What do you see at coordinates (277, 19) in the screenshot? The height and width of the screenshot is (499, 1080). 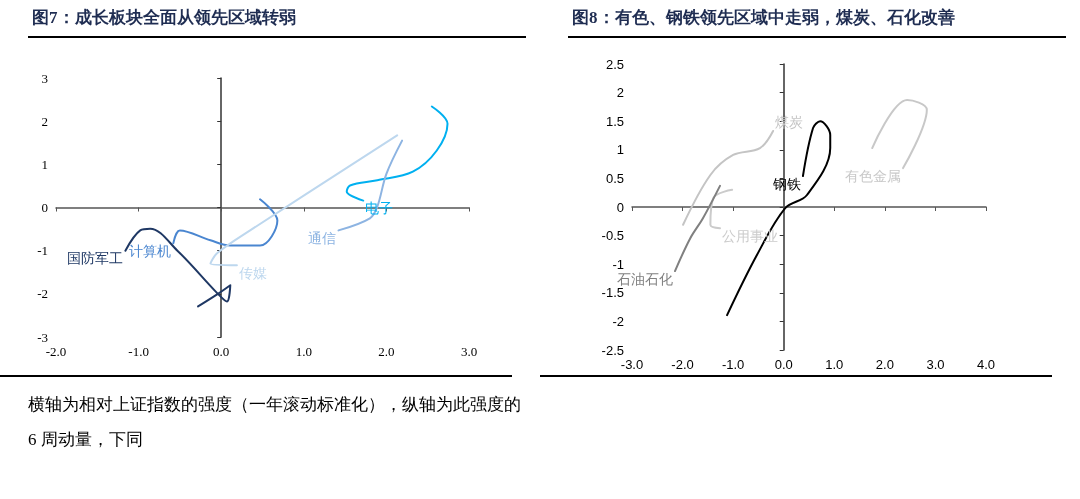 I see `chart-title: 图7：成长板块全面从领先区域转弱` at bounding box center [277, 19].